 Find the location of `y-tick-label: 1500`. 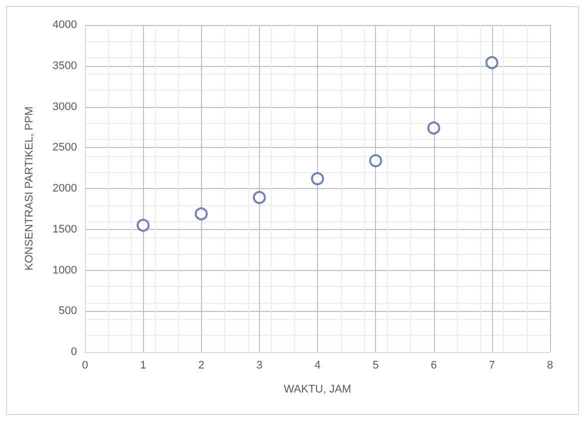

y-tick-label: 1500 is located at coordinates (64, 229).